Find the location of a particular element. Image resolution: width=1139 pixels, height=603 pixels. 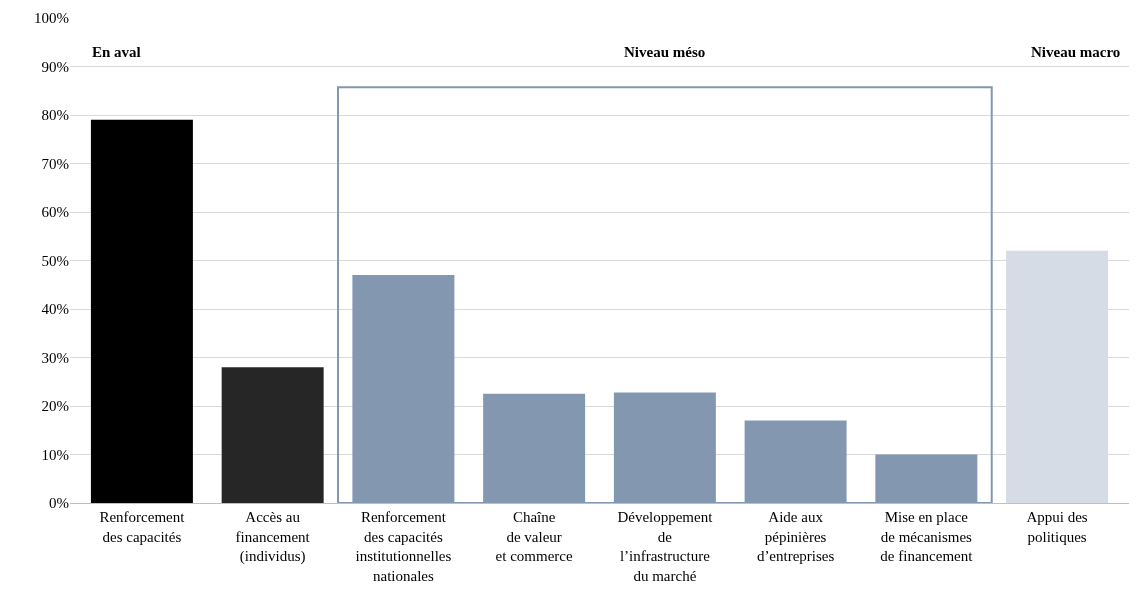

y-tick-label: 10% is located at coordinates (55, 454).